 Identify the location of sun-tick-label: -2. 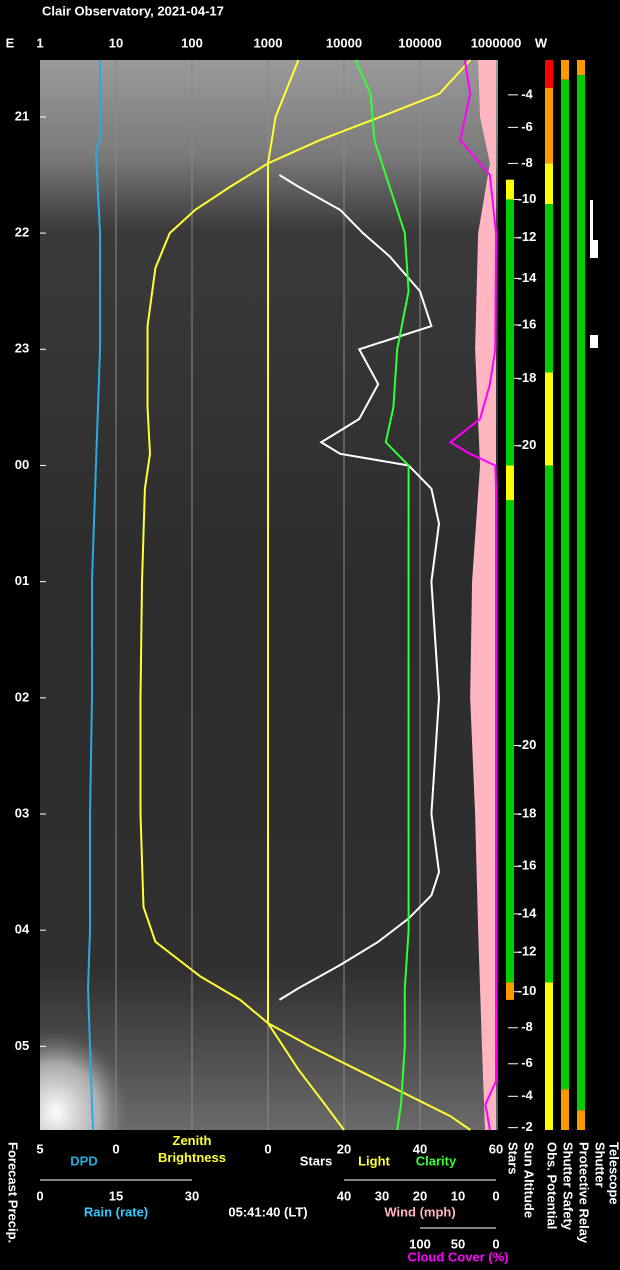
(527, 1126).